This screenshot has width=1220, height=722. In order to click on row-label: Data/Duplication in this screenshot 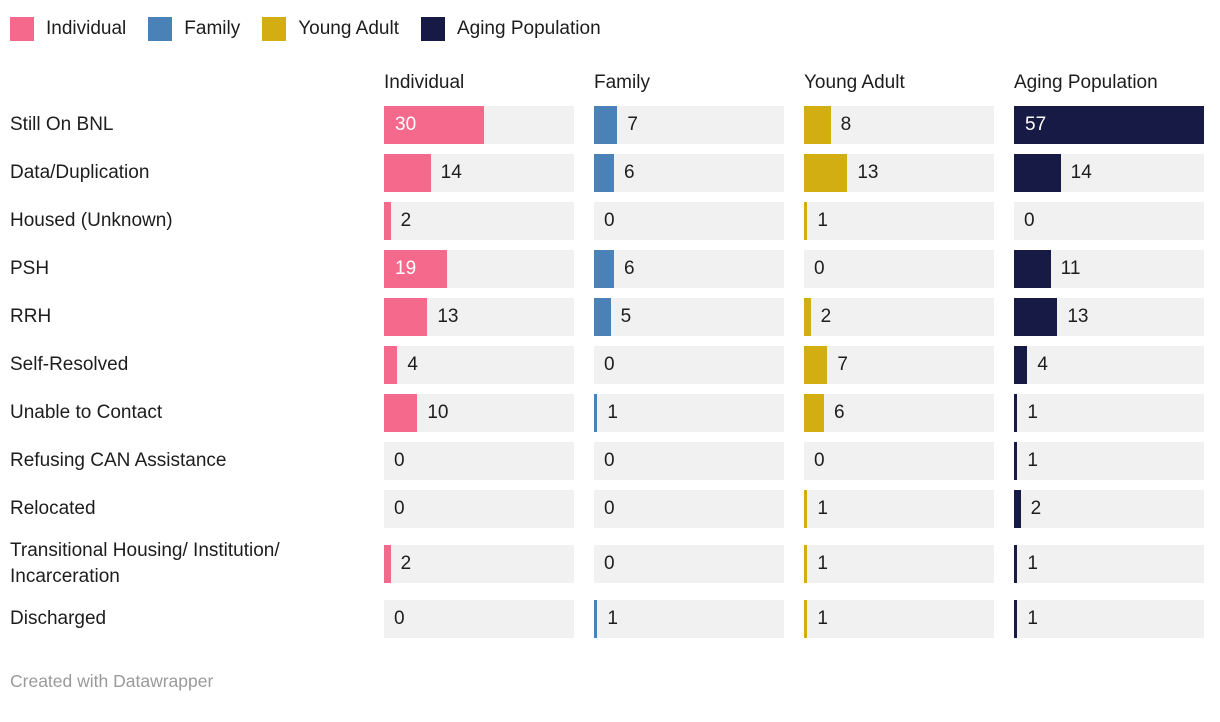, I will do `click(80, 172)`.